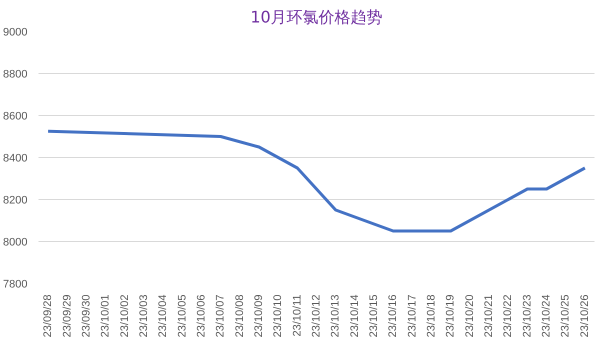 The image size is (606, 342). I want to click on x-tick-label: 23/10/07, so click(220, 316).